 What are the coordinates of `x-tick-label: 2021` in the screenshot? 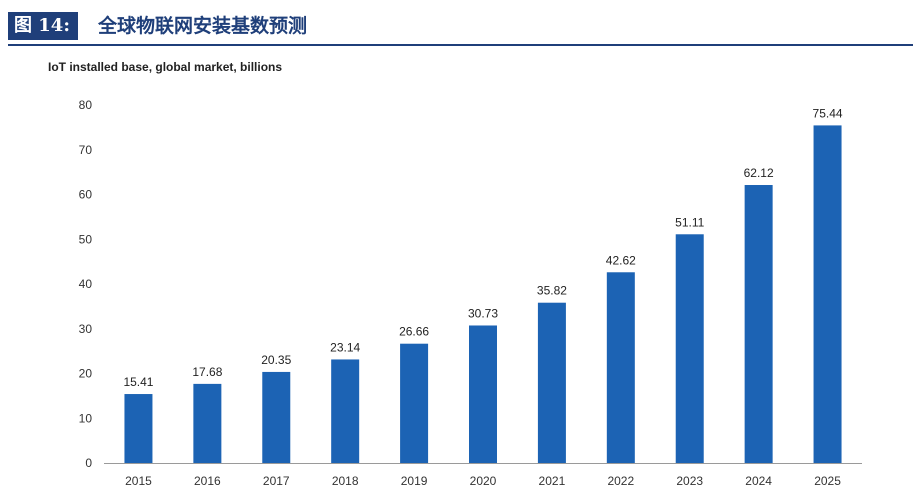 It's located at (552, 481).